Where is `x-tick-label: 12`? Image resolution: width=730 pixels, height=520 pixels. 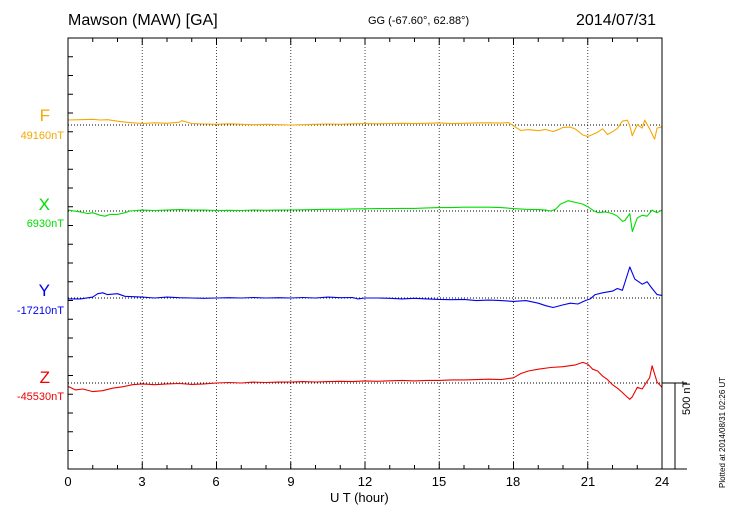
x-tick-label: 12 is located at coordinates (365, 481).